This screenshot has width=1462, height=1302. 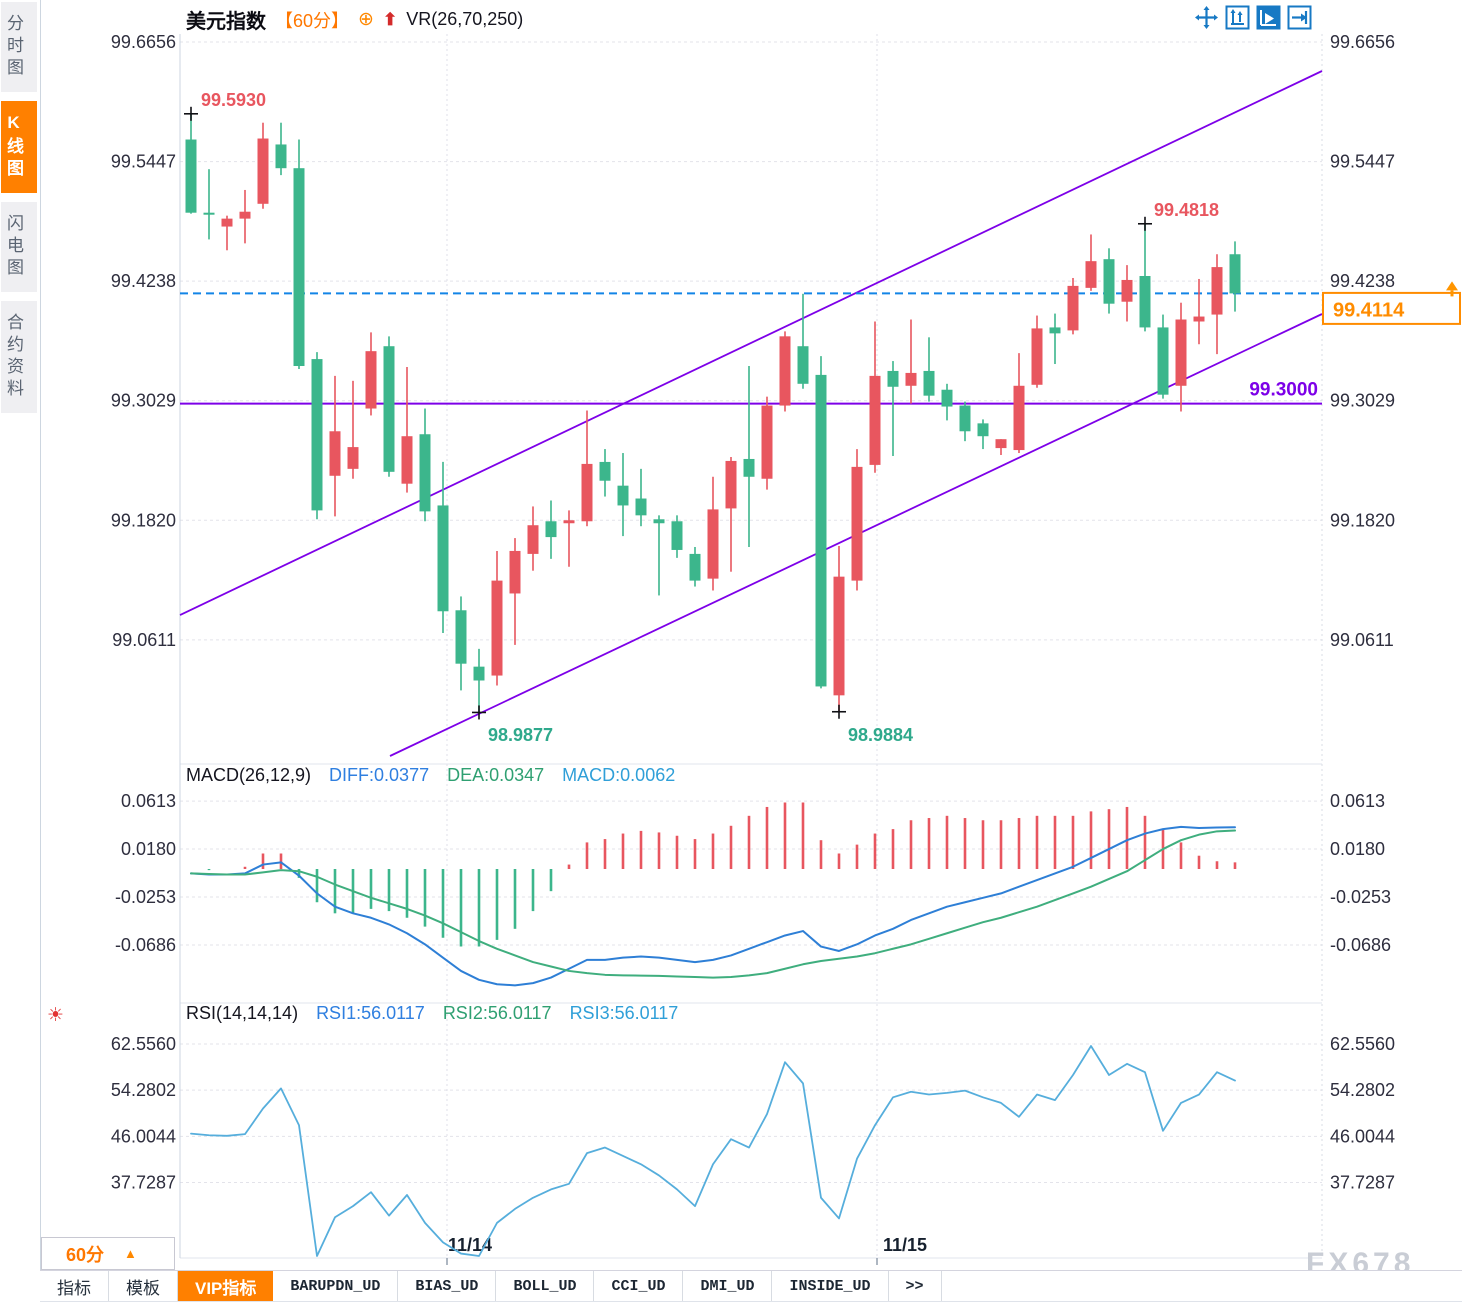 What do you see at coordinates (470, 1245) in the screenshot?
I see `svg-text: 11/14` at bounding box center [470, 1245].